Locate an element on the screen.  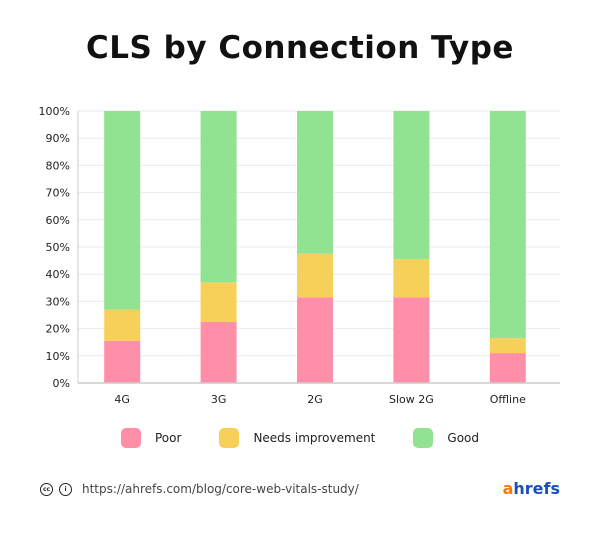
legend-item: Good is located at coordinates (446, 438).